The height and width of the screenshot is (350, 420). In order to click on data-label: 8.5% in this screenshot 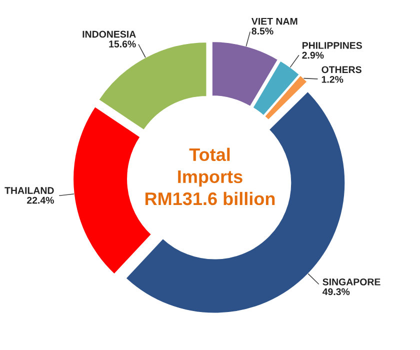, I will do `click(263, 31)`.